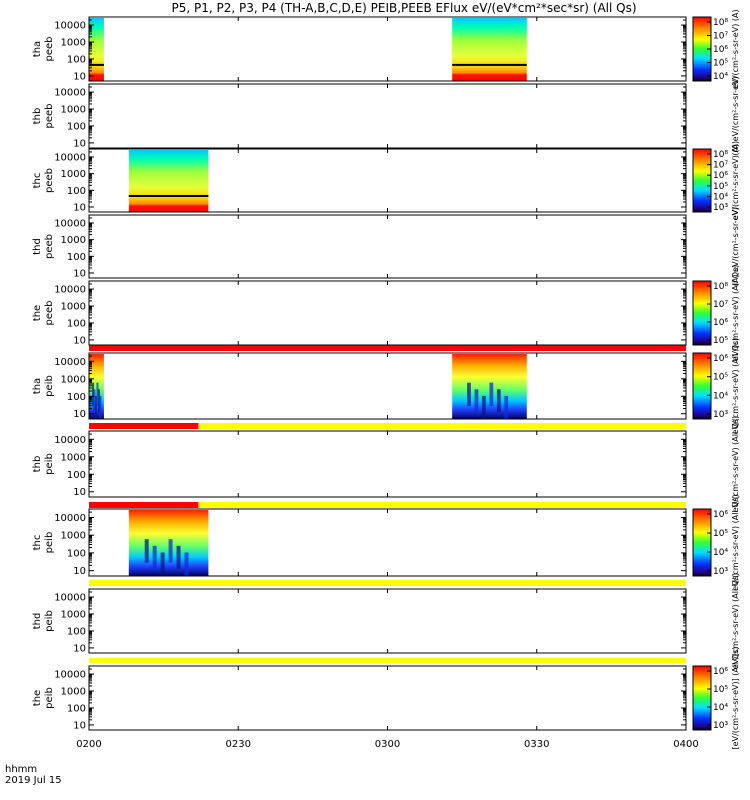 The image size is (750, 800). What do you see at coordinates (88, 744) in the screenshot?
I see `x-tick-label: 0200` at bounding box center [88, 744].